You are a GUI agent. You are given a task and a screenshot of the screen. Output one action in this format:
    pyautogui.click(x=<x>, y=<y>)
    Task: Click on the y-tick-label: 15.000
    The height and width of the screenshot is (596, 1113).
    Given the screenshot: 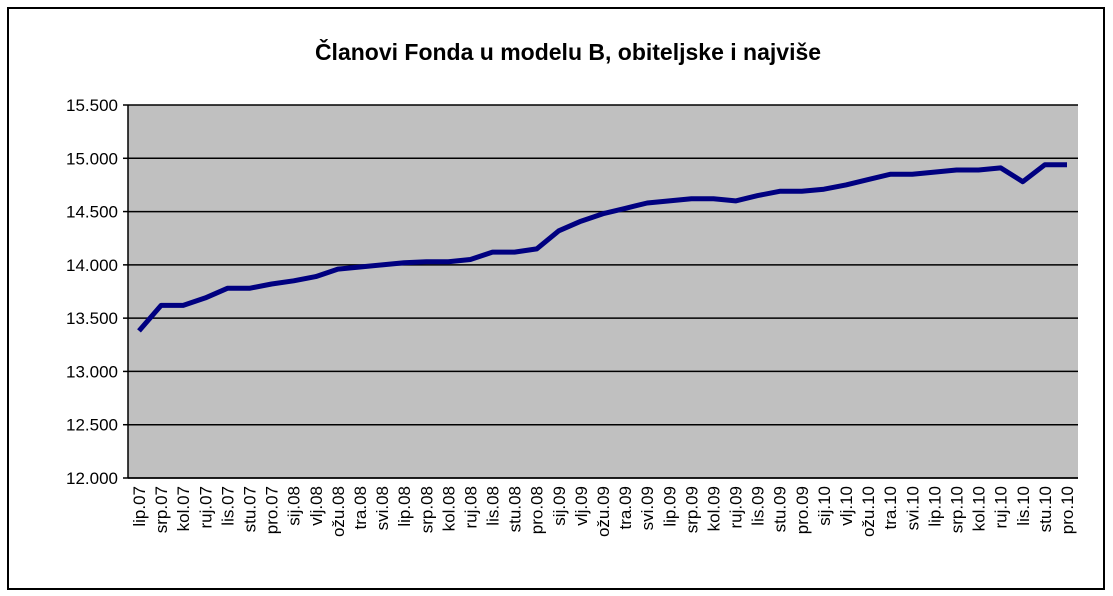 What is the action you would take?
    pyautogui.click(x=92, y=158)
    